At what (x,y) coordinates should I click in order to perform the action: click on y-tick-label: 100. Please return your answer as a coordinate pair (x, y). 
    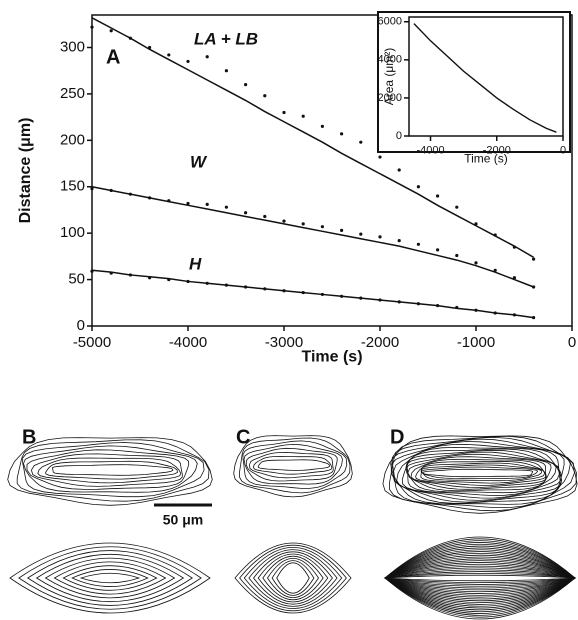
    Looking at the image, I should click on (72, 232).